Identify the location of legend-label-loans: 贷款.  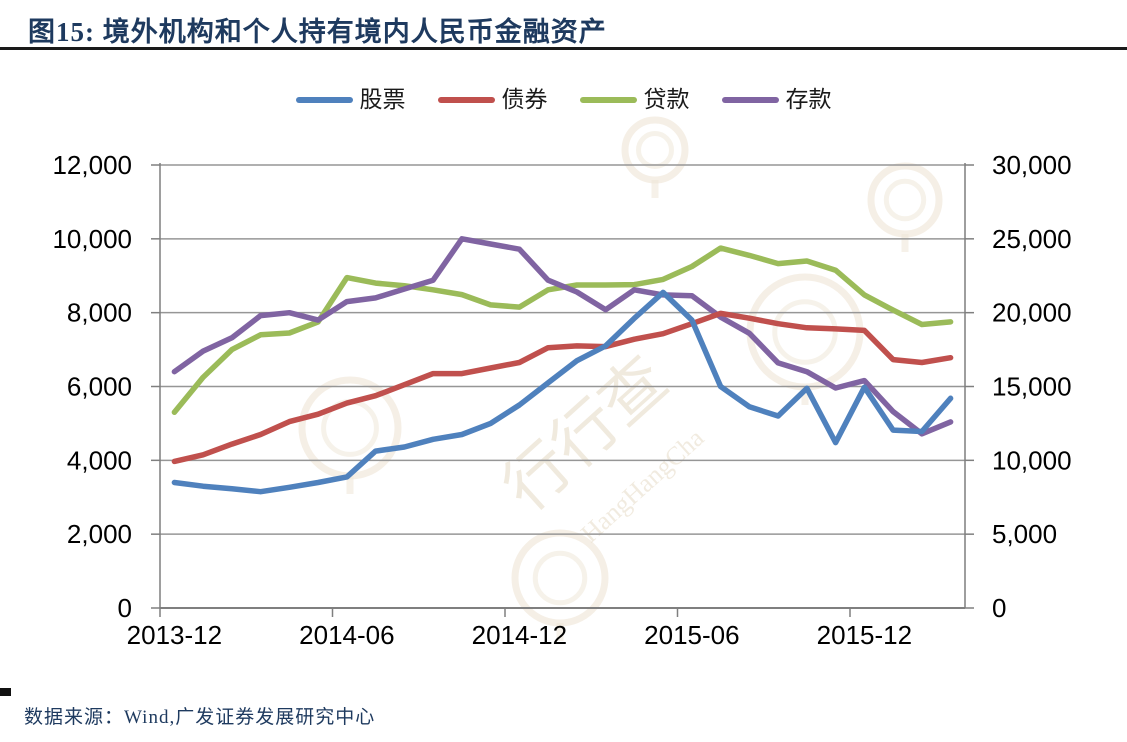
(666, 99).